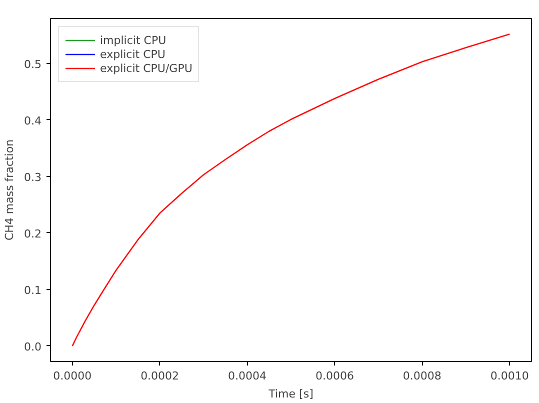  I want to click on x-tick-label: 0.0008, so click(422, 376).